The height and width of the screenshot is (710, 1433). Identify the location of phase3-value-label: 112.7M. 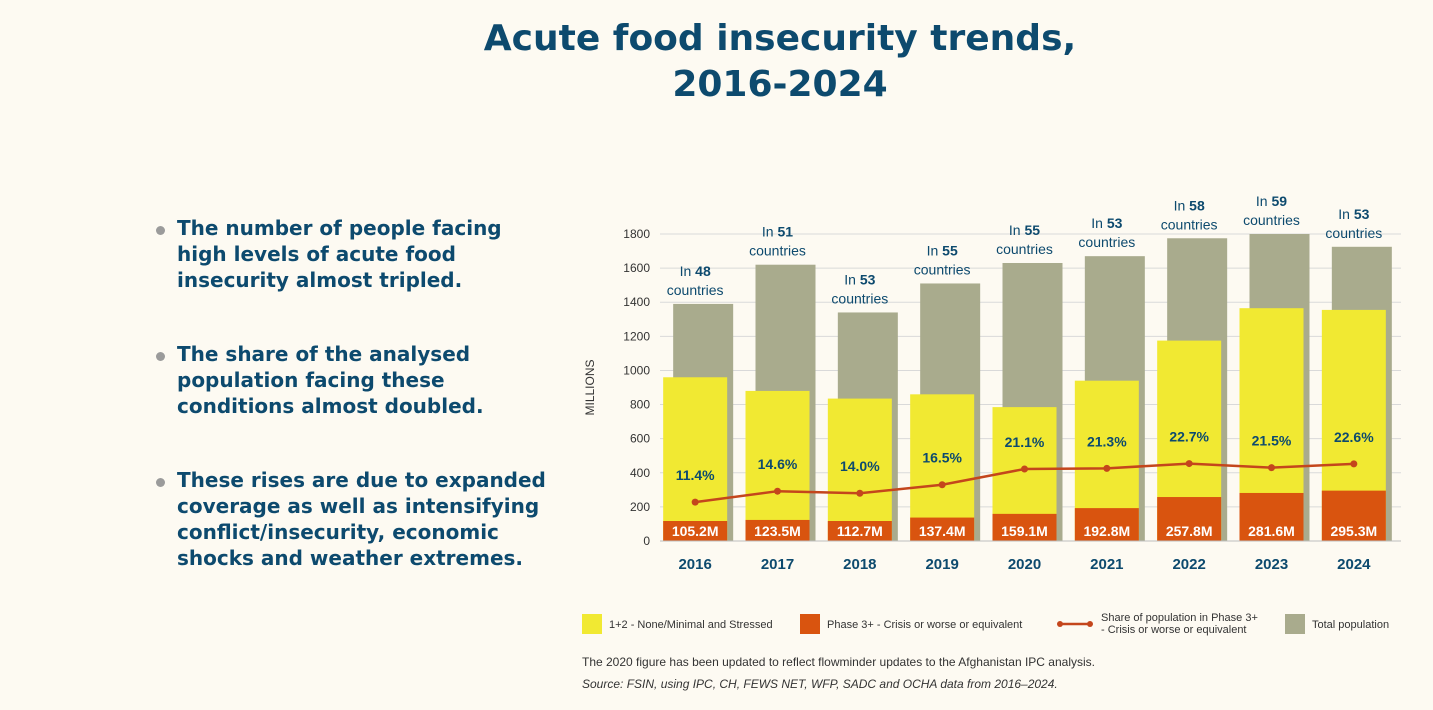
(860, 531).